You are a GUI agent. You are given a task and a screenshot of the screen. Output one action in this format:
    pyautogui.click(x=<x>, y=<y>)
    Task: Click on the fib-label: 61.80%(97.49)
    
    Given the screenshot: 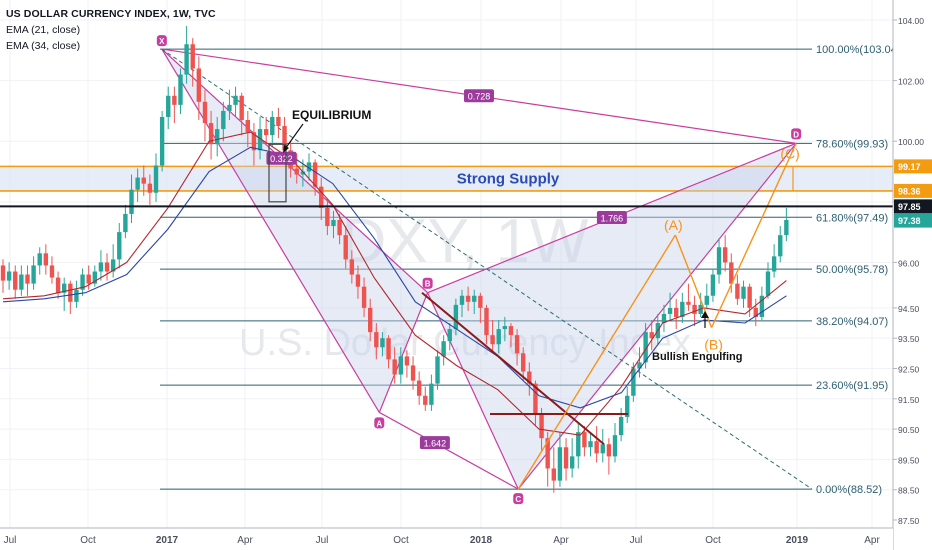 What is the action you would take?
    pyautogui.click(x=852, y=218)
    